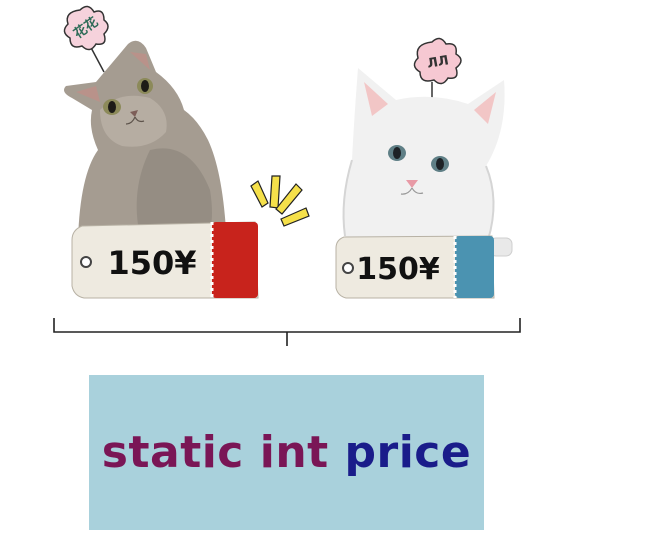 The height and width of the screenshot is (553, 656). I want to click on price-tag-right: 150¥, so click(415, 267).